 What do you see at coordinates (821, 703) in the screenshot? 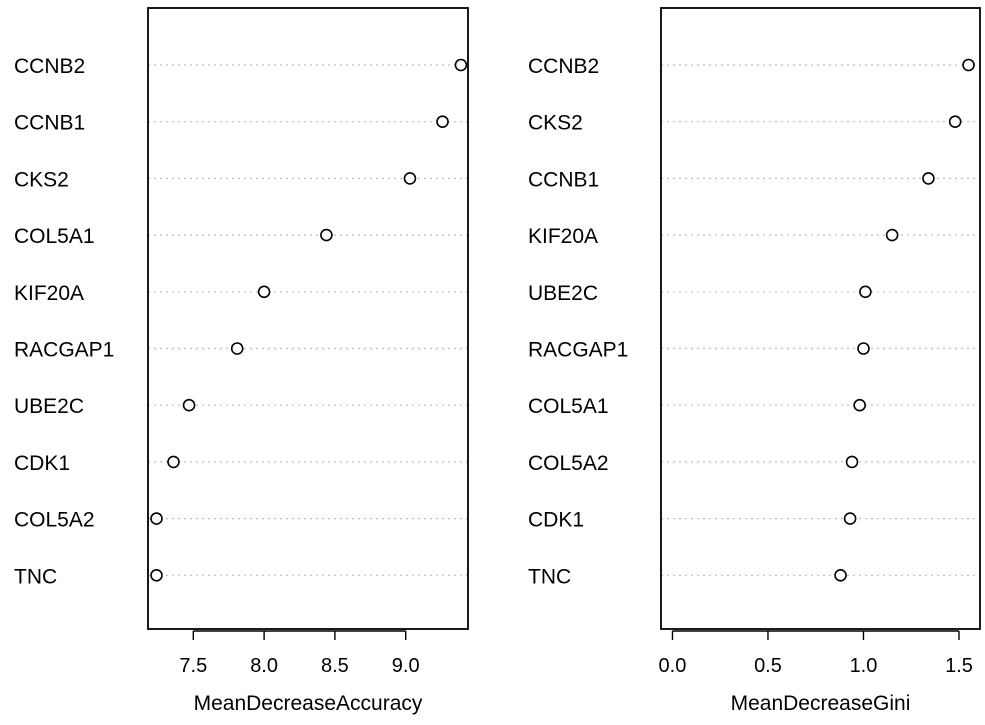
I see `x-axis-label: MeanDecreaseGini` at bounding box center [821, 703].